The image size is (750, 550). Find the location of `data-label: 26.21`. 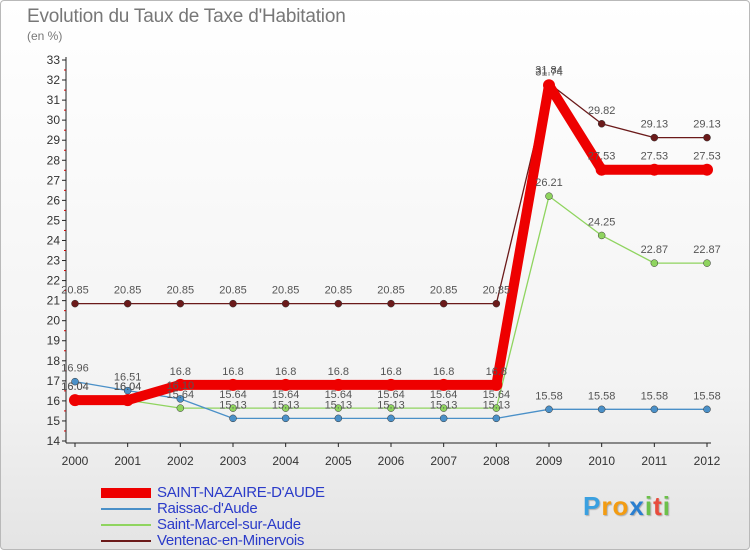

data-label: 26.21 is located at coordinates (549, 183).